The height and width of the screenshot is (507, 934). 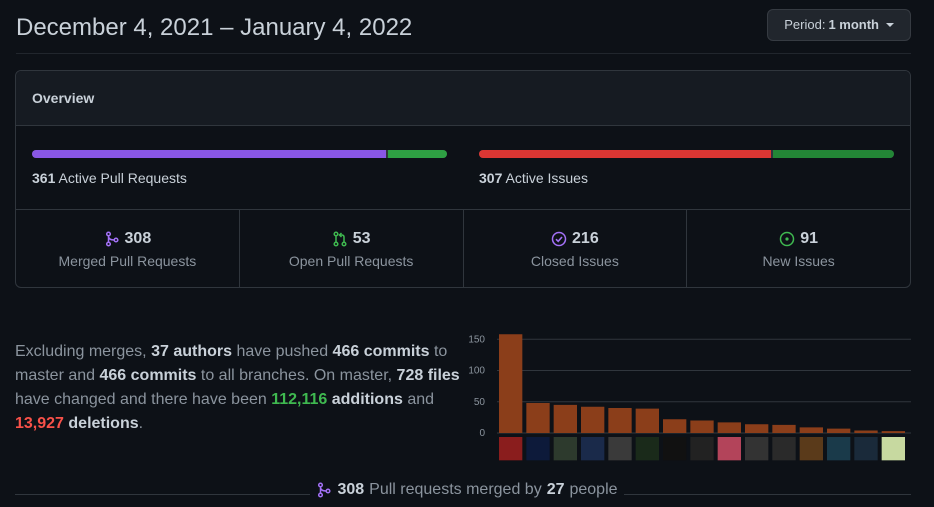 I want to click on page-title: December 4, 2021 – January 4, 2022, so click(x=214, y=27).